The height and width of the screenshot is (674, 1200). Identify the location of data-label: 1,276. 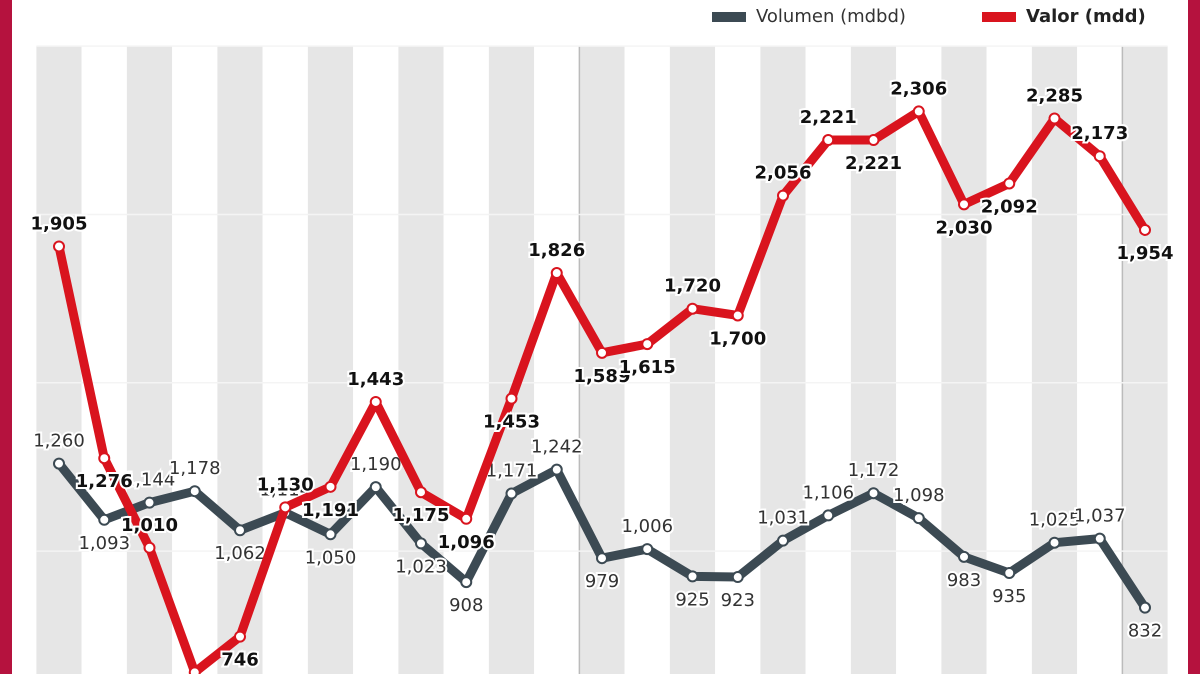
(104, 481).